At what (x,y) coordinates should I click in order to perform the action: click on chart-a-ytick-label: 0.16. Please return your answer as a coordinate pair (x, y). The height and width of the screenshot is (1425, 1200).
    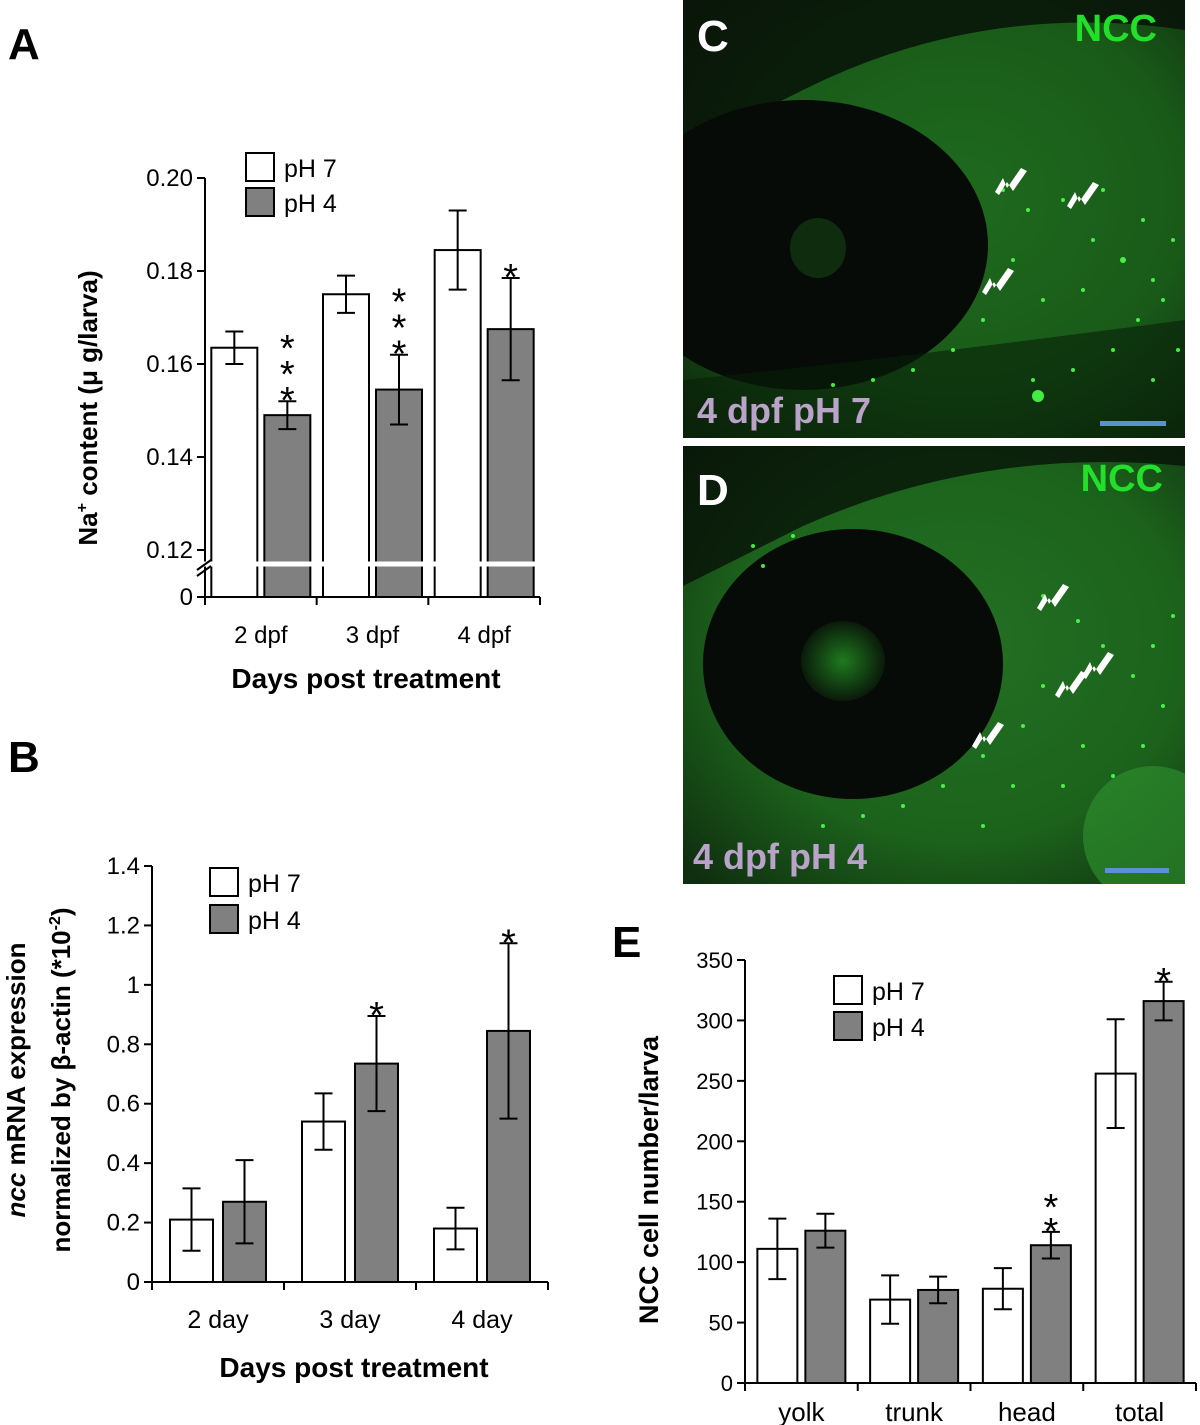
    Looking at the image, I should click on (169, 364).